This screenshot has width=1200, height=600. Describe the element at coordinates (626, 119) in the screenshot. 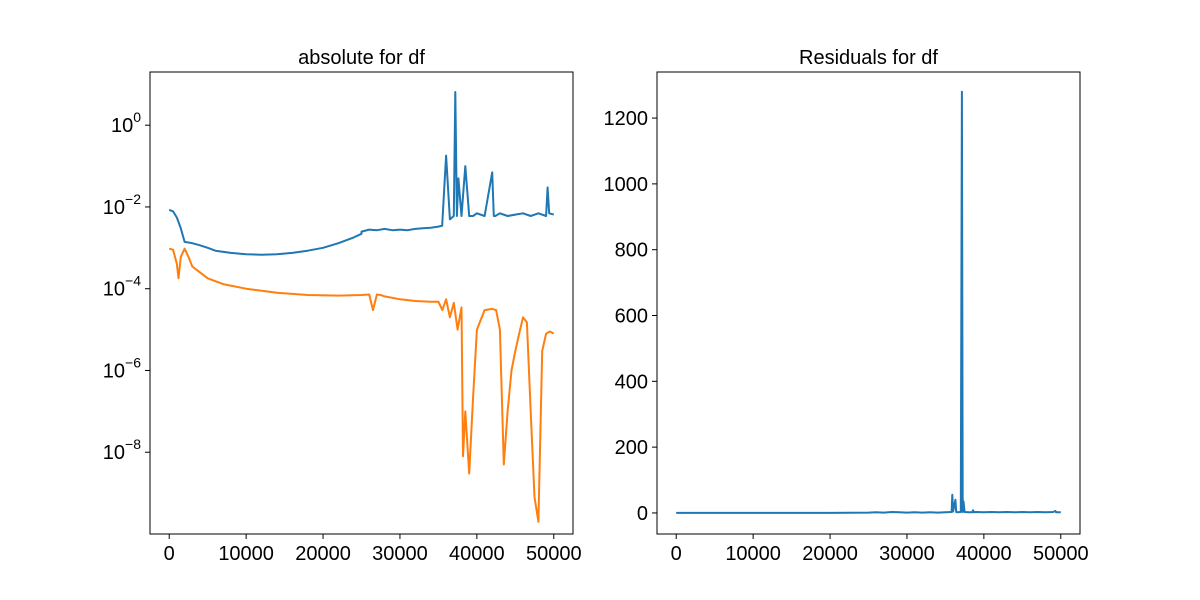

I see `chart-1-y-tick-label: 1200` at that location.